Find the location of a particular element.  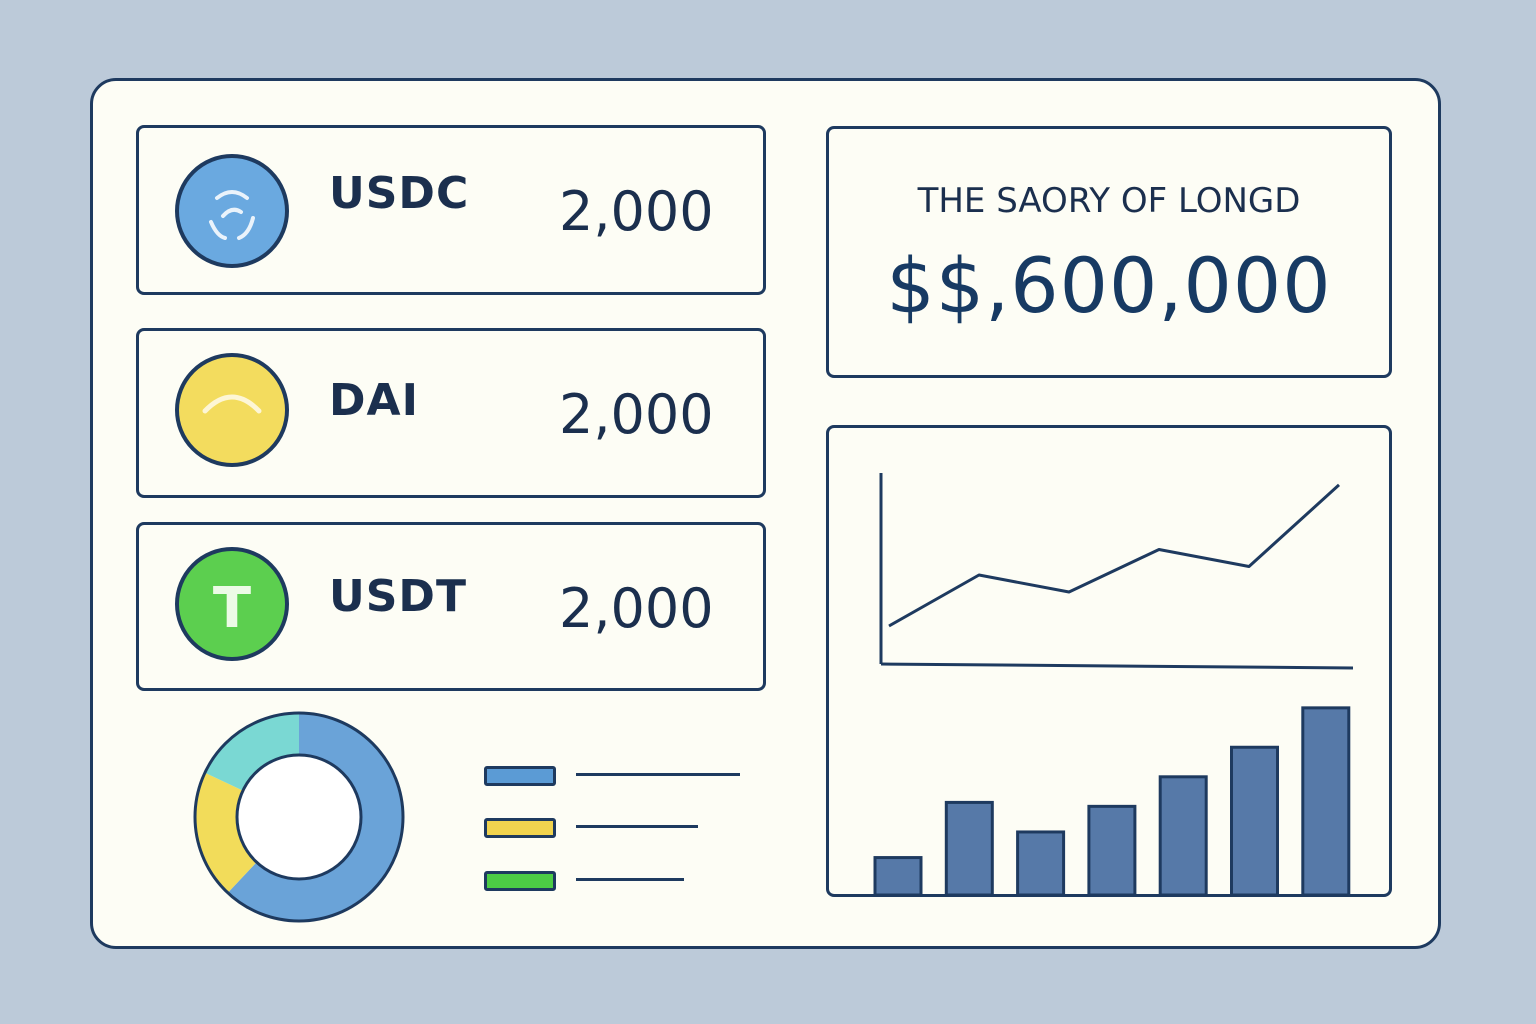

total-balance: $$,600,000 is located at coordinates (1109, 285).